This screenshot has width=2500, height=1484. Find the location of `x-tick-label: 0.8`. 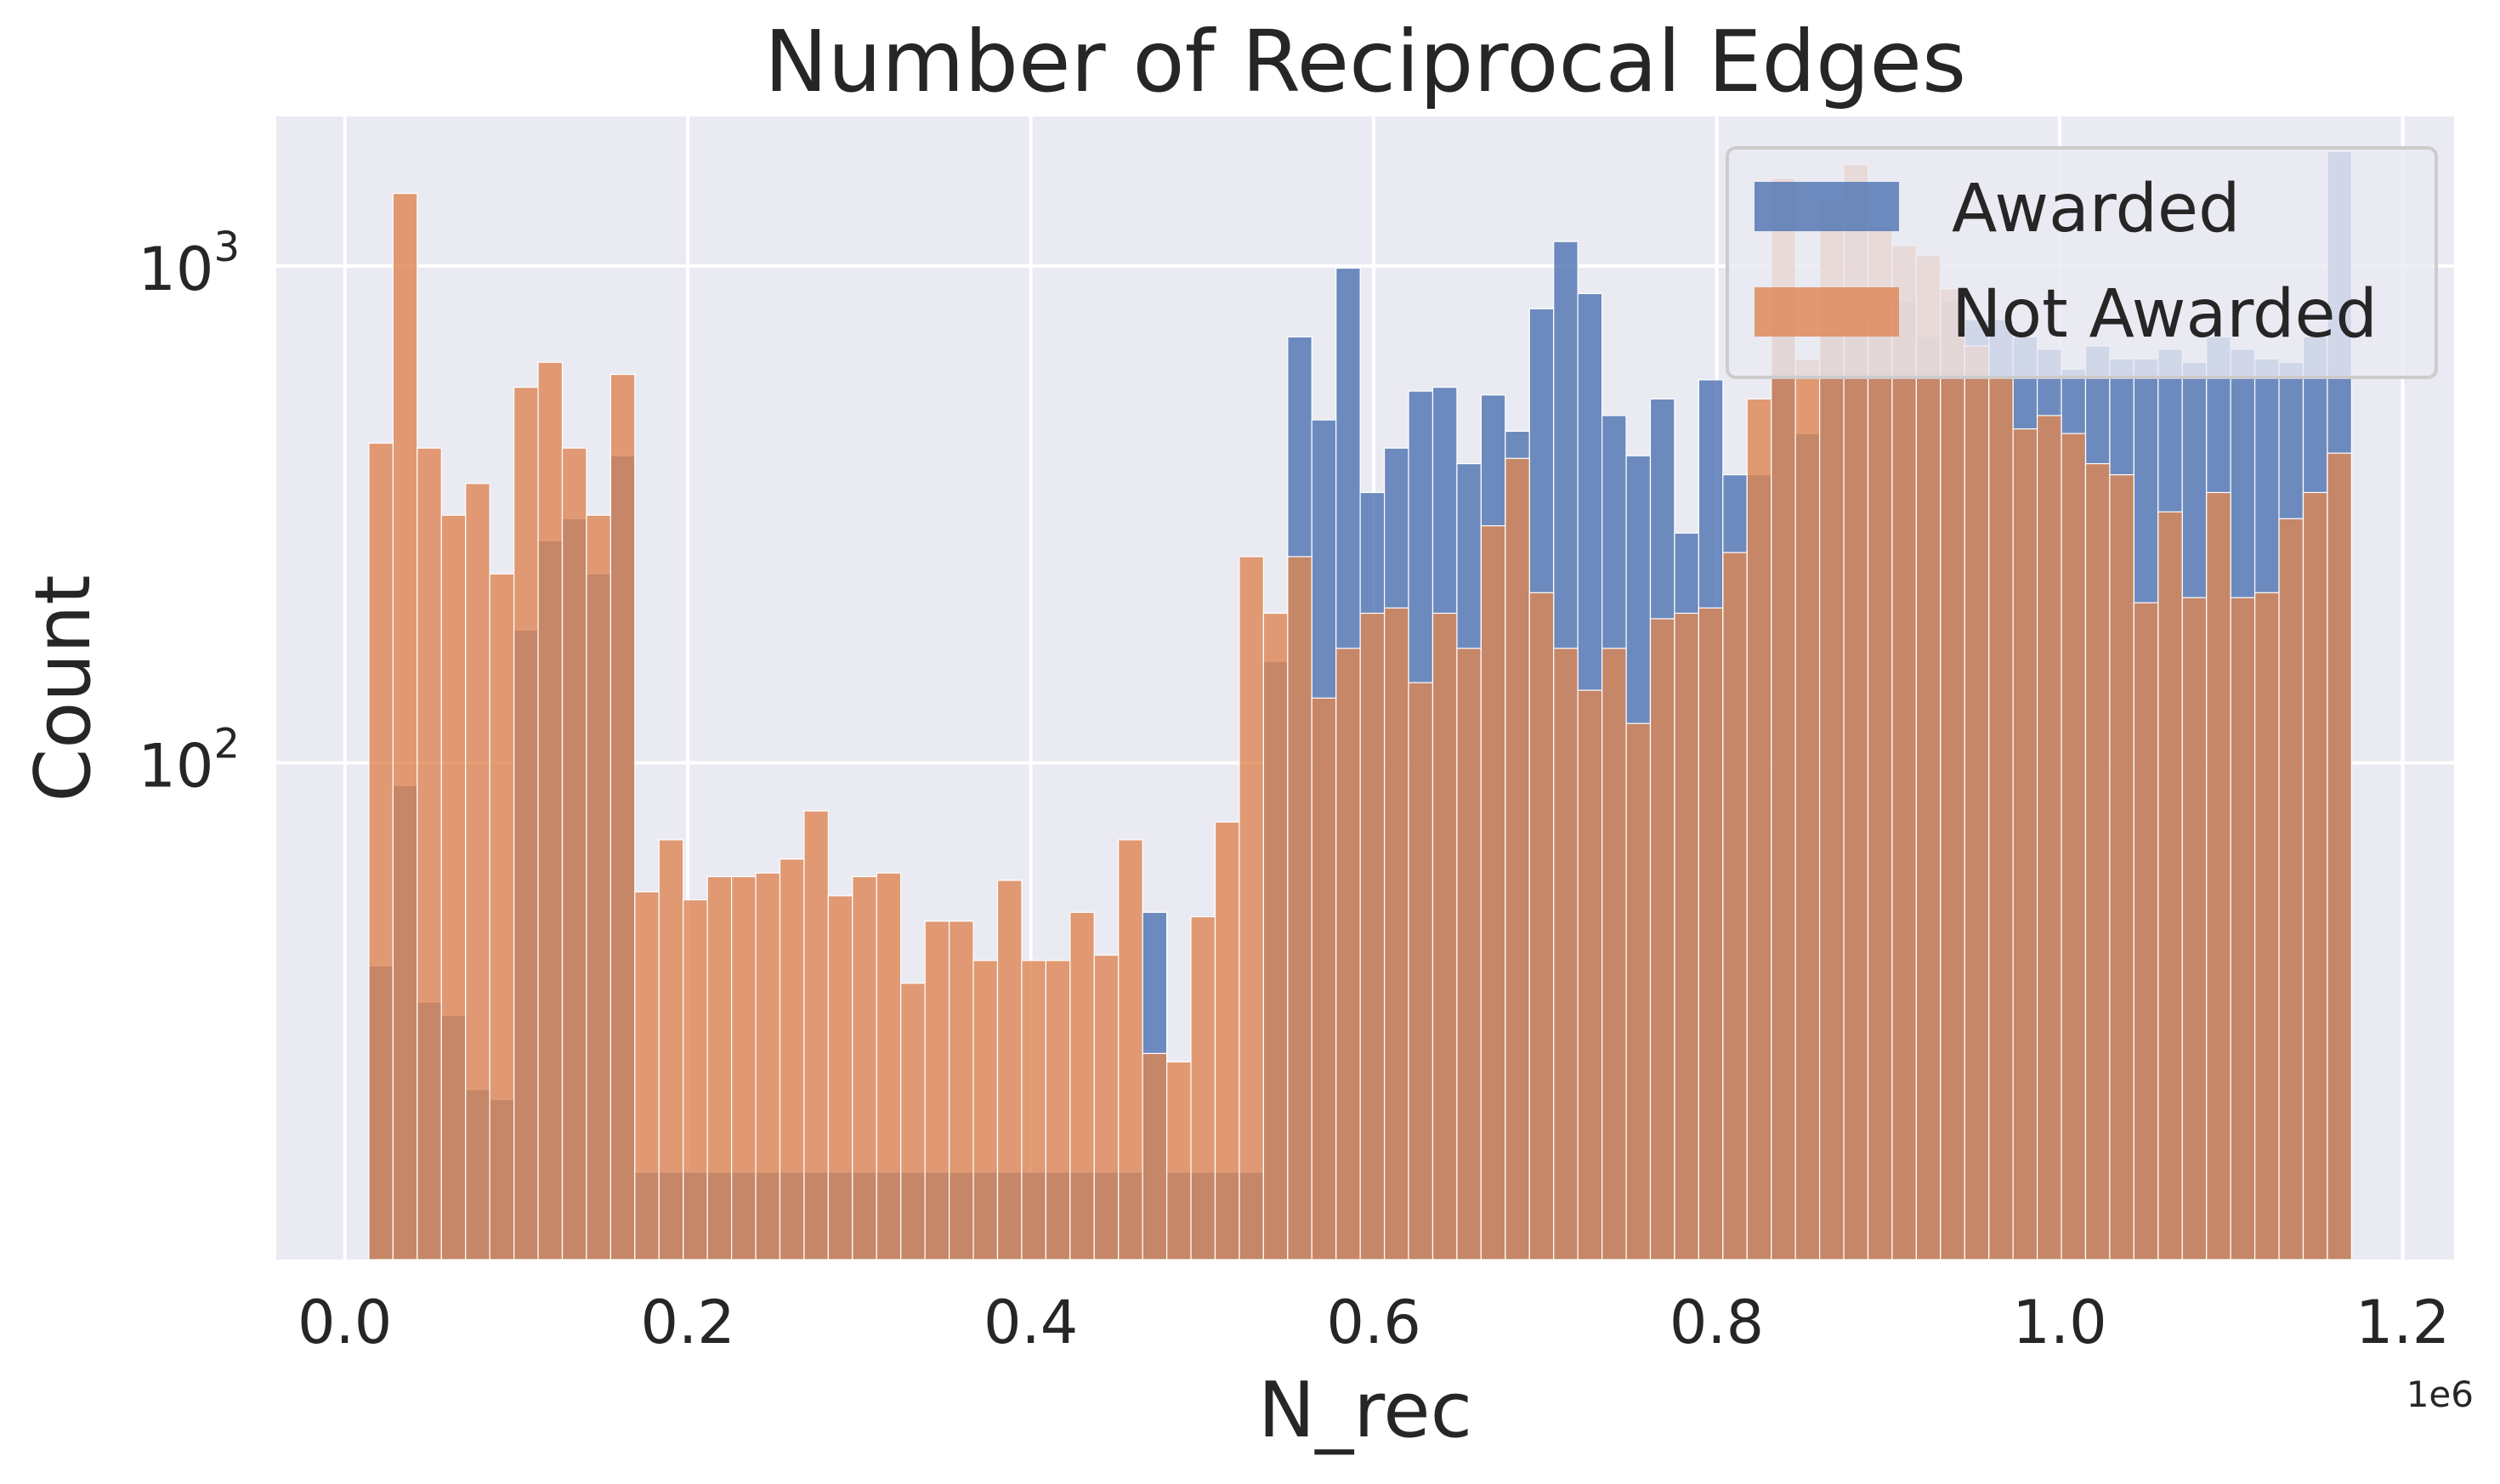

x-tick-label: 0.8 is located at coordinates (1717, 1322).